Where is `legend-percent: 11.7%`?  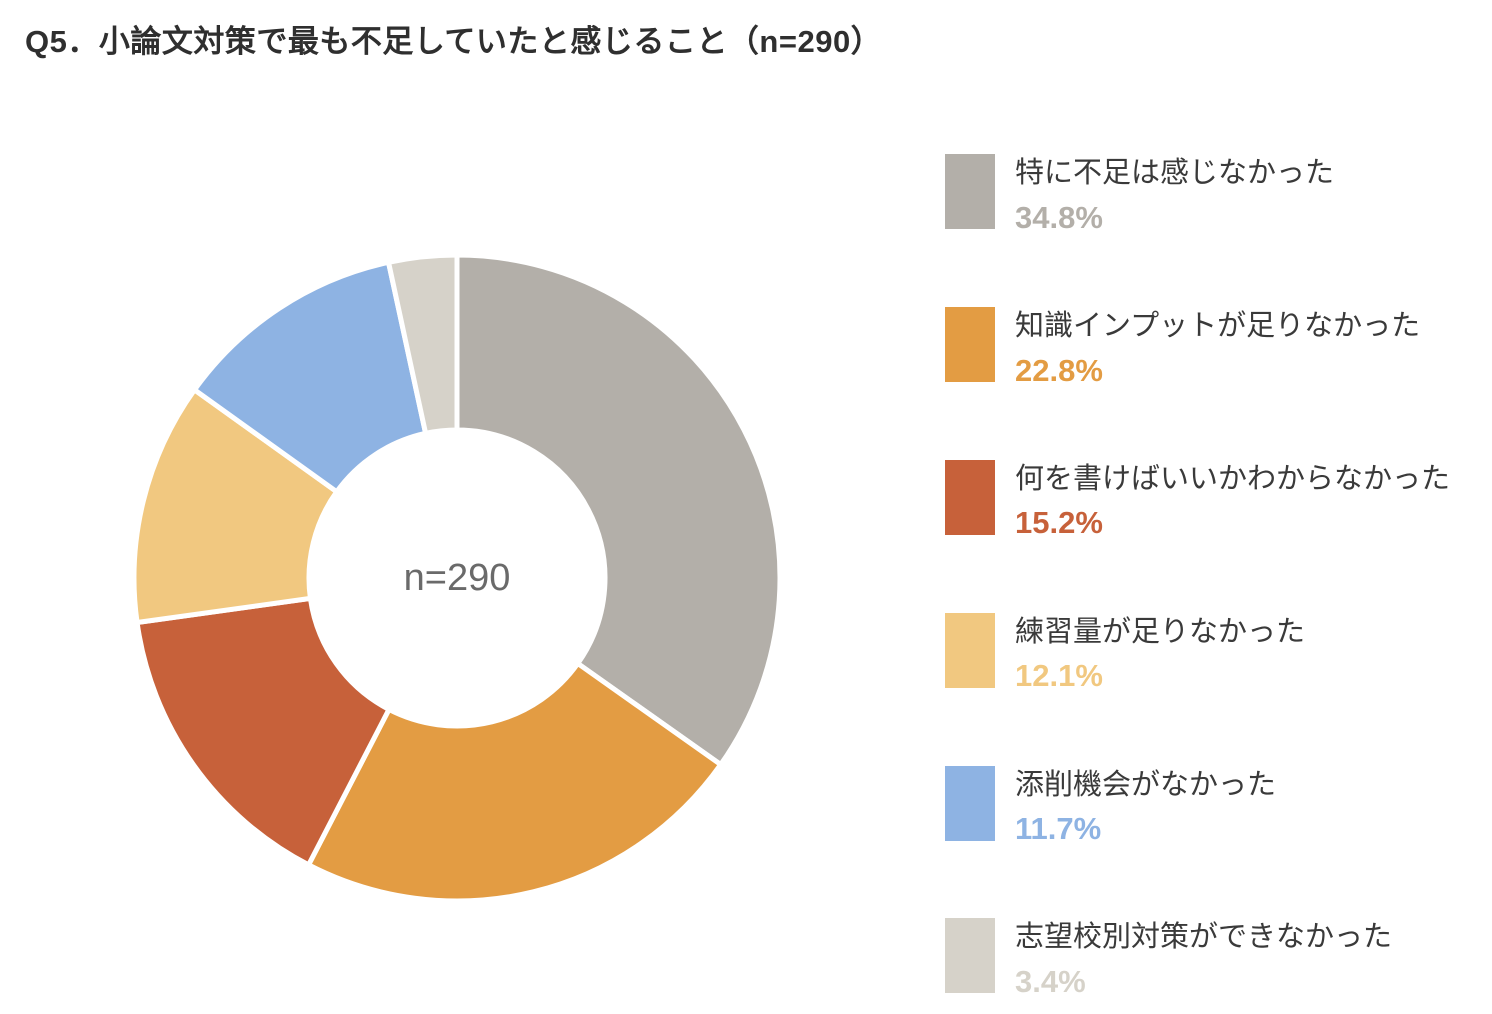 legend-percent: 11.7% is located at coordinates (1058, 829).